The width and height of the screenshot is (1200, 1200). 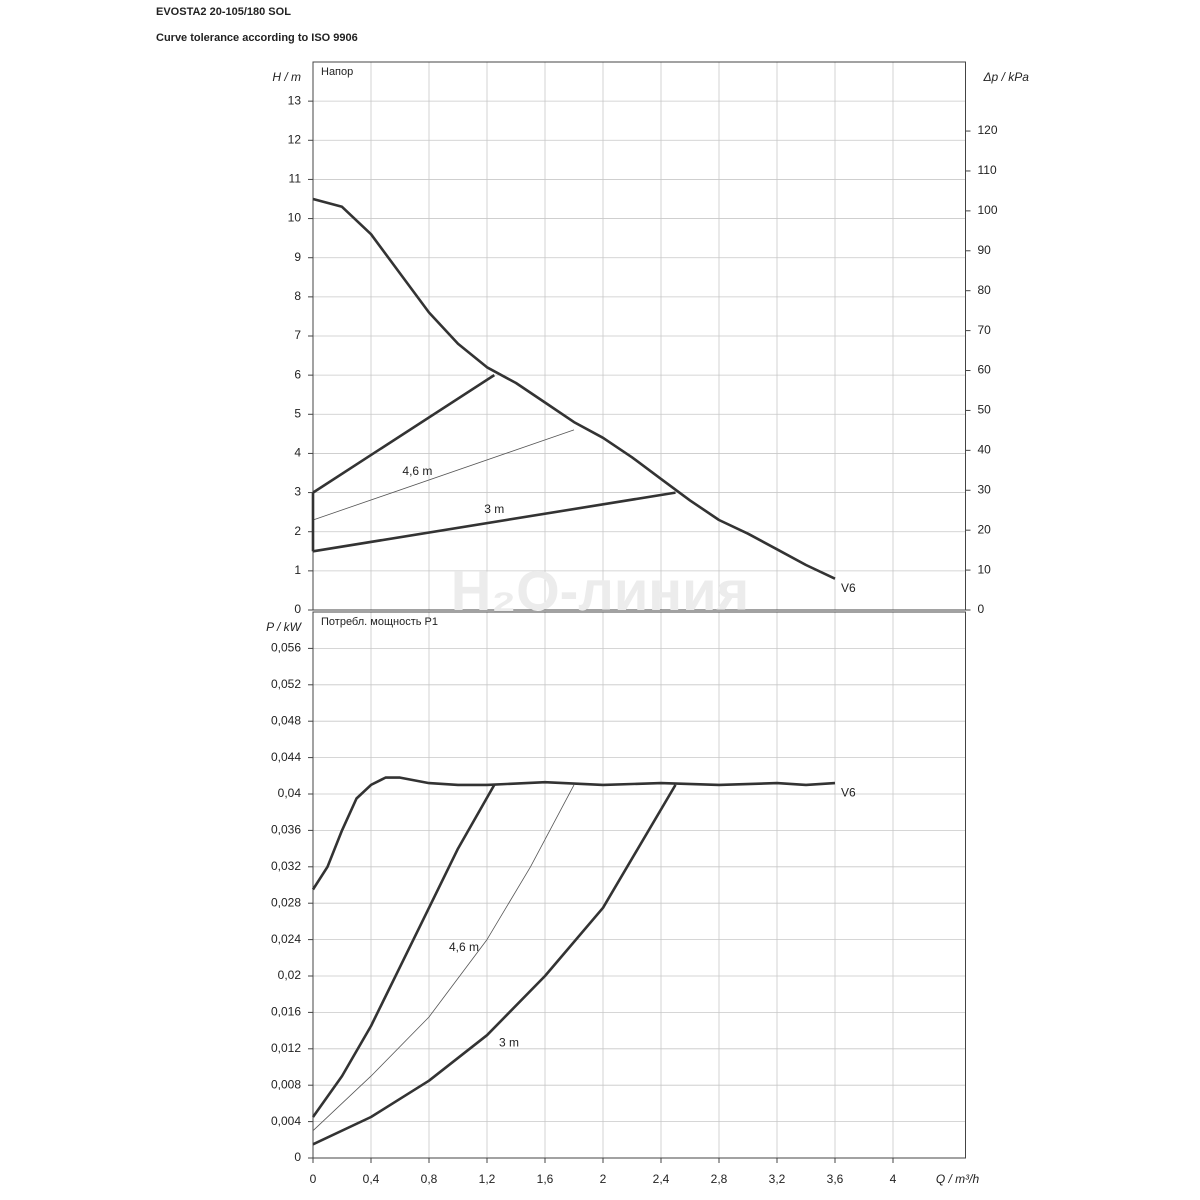 What do you see at coordinates (286, 720) in the screenshot?
I see `y-tick-label: 0,048` at bounding box center [286, 720].